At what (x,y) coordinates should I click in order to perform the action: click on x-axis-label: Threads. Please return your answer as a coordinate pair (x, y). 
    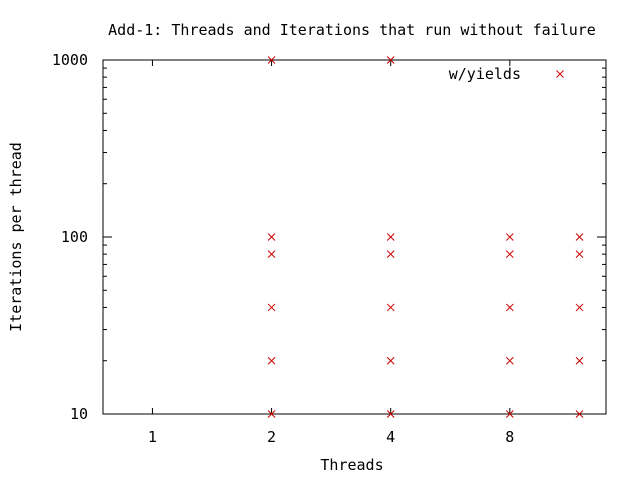
    Looking at the image, I should click on (351, 465).